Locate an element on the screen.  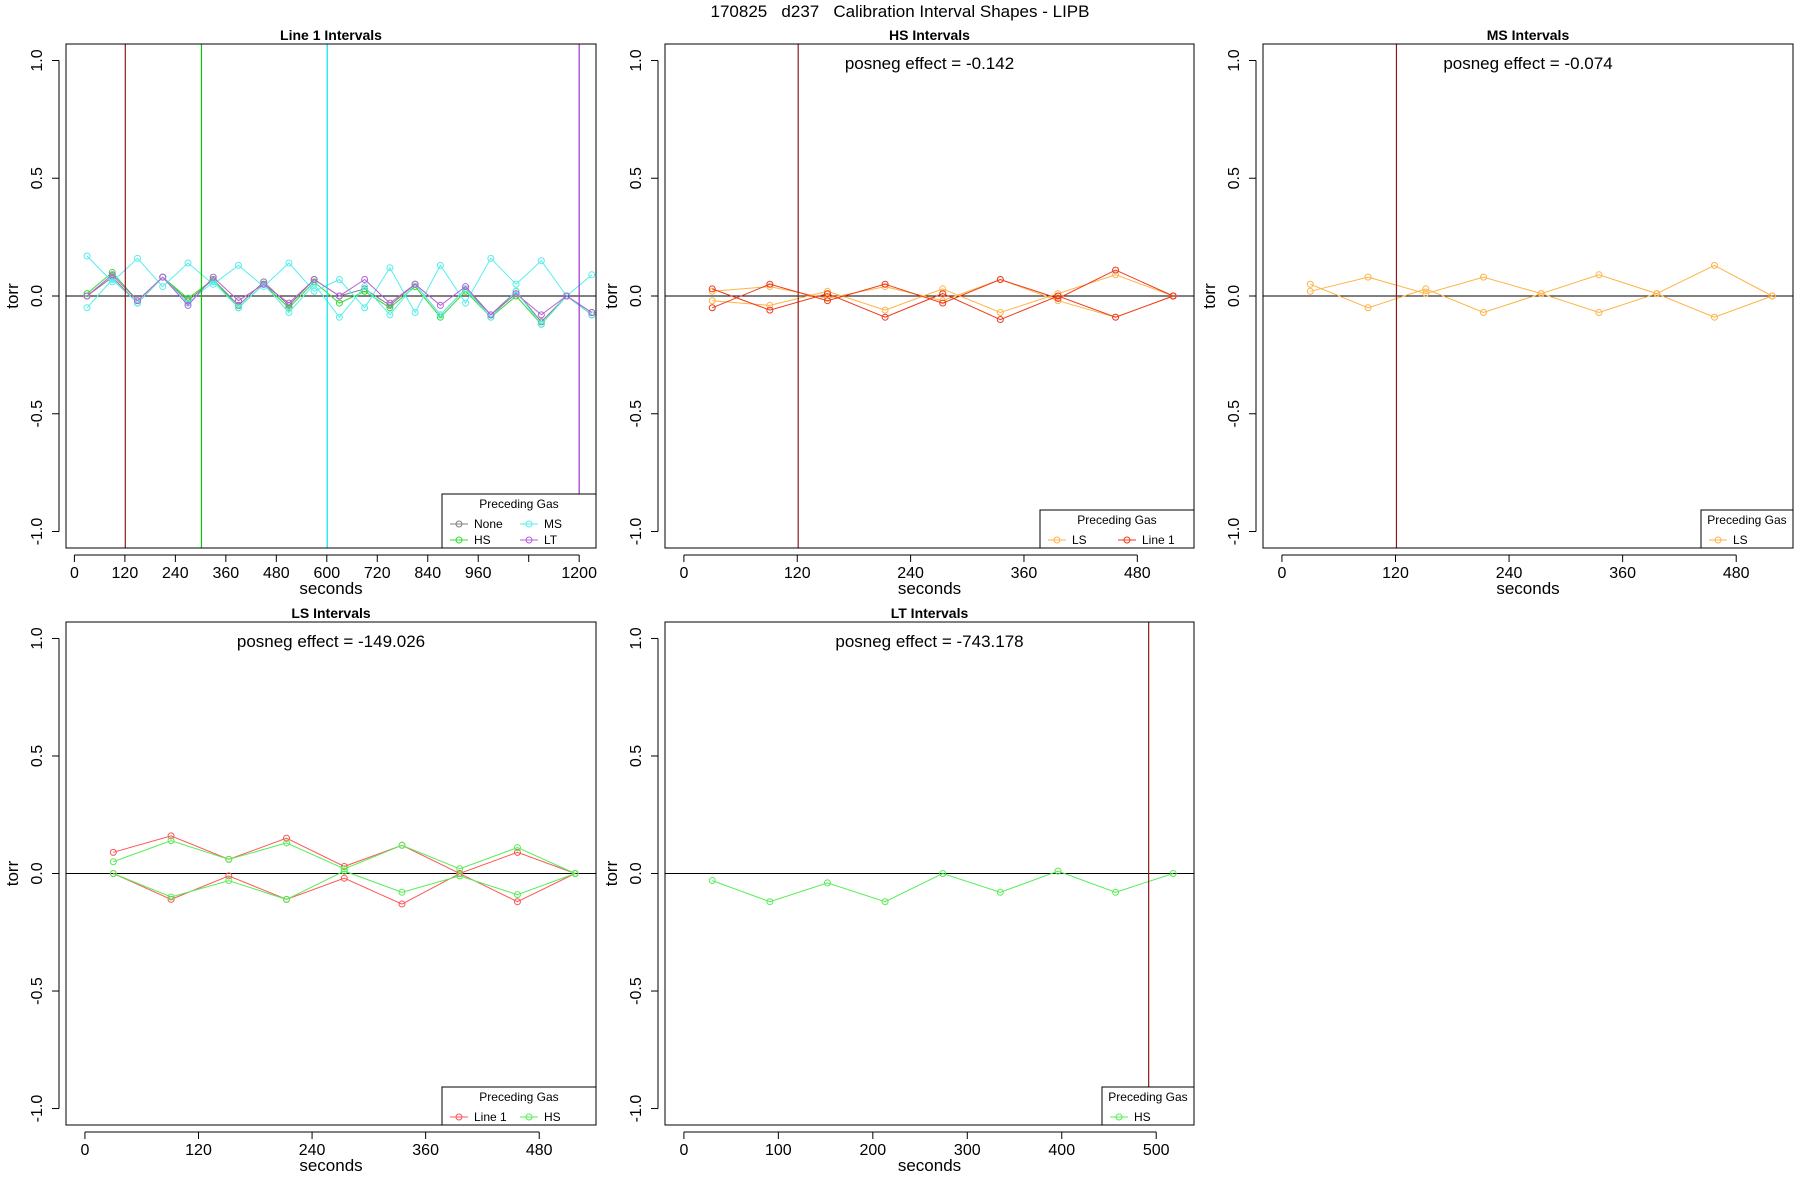
x-tick-label: 240 is located at coordinates (1509, 573).